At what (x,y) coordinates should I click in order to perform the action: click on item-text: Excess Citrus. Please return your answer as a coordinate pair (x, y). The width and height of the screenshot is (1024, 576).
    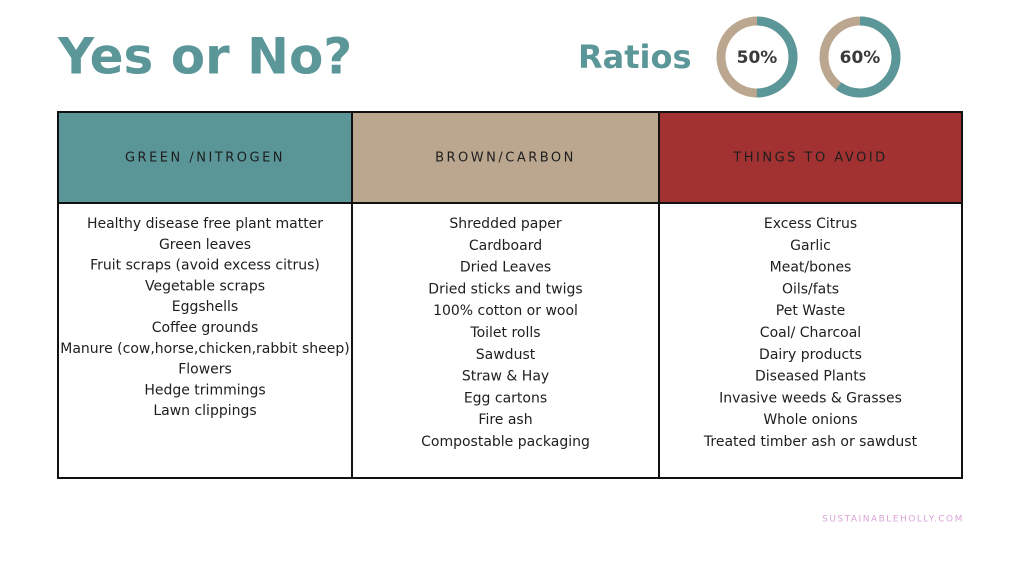
    Looking at the image, I should click on (810, 224).